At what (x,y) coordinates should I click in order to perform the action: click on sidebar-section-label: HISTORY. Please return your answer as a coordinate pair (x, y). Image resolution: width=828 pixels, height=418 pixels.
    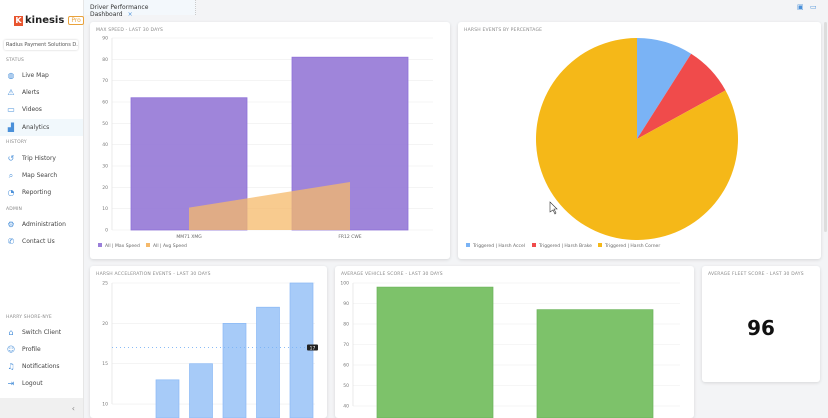
    Looking at the image, I should click on (16, 142).